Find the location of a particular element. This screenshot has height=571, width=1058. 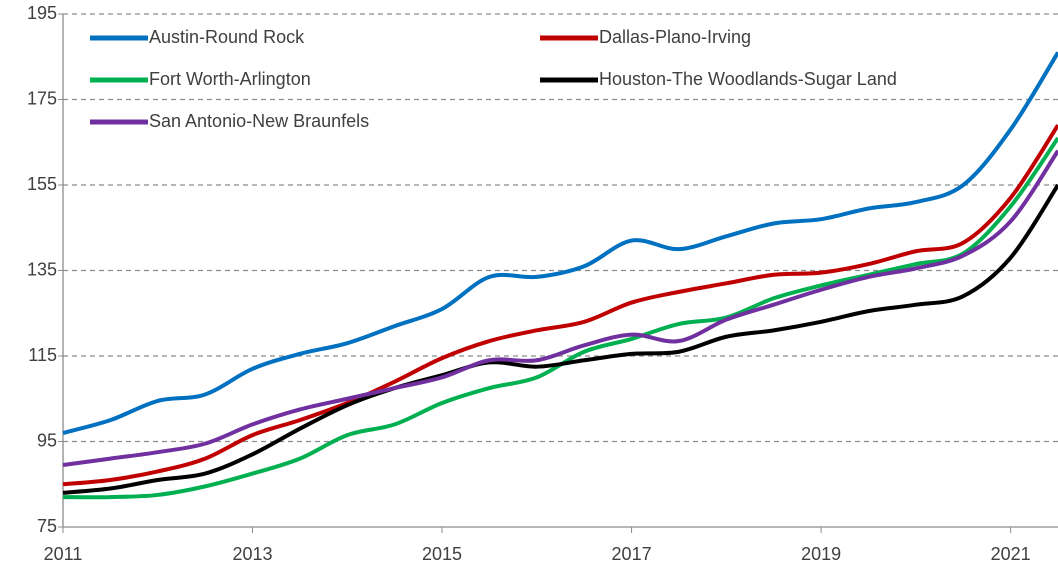

legend-label: San Antonio-New Braunfels is located at coordinates (259, 121).